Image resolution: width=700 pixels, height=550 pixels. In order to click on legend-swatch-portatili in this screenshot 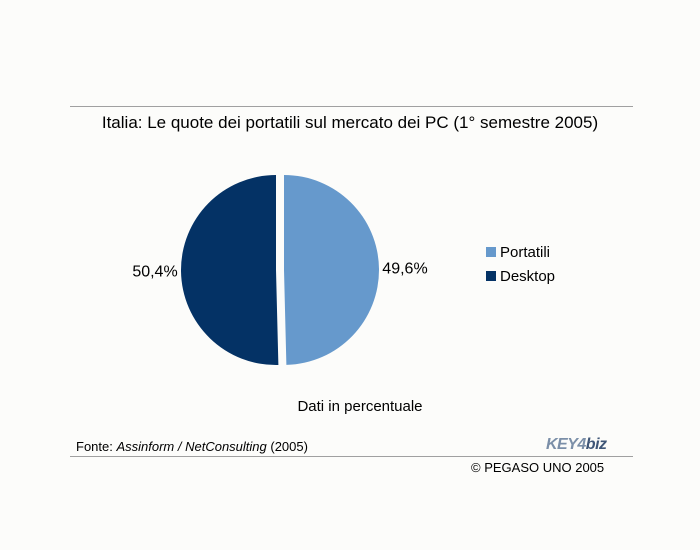, I will do `click(491, 252)`.